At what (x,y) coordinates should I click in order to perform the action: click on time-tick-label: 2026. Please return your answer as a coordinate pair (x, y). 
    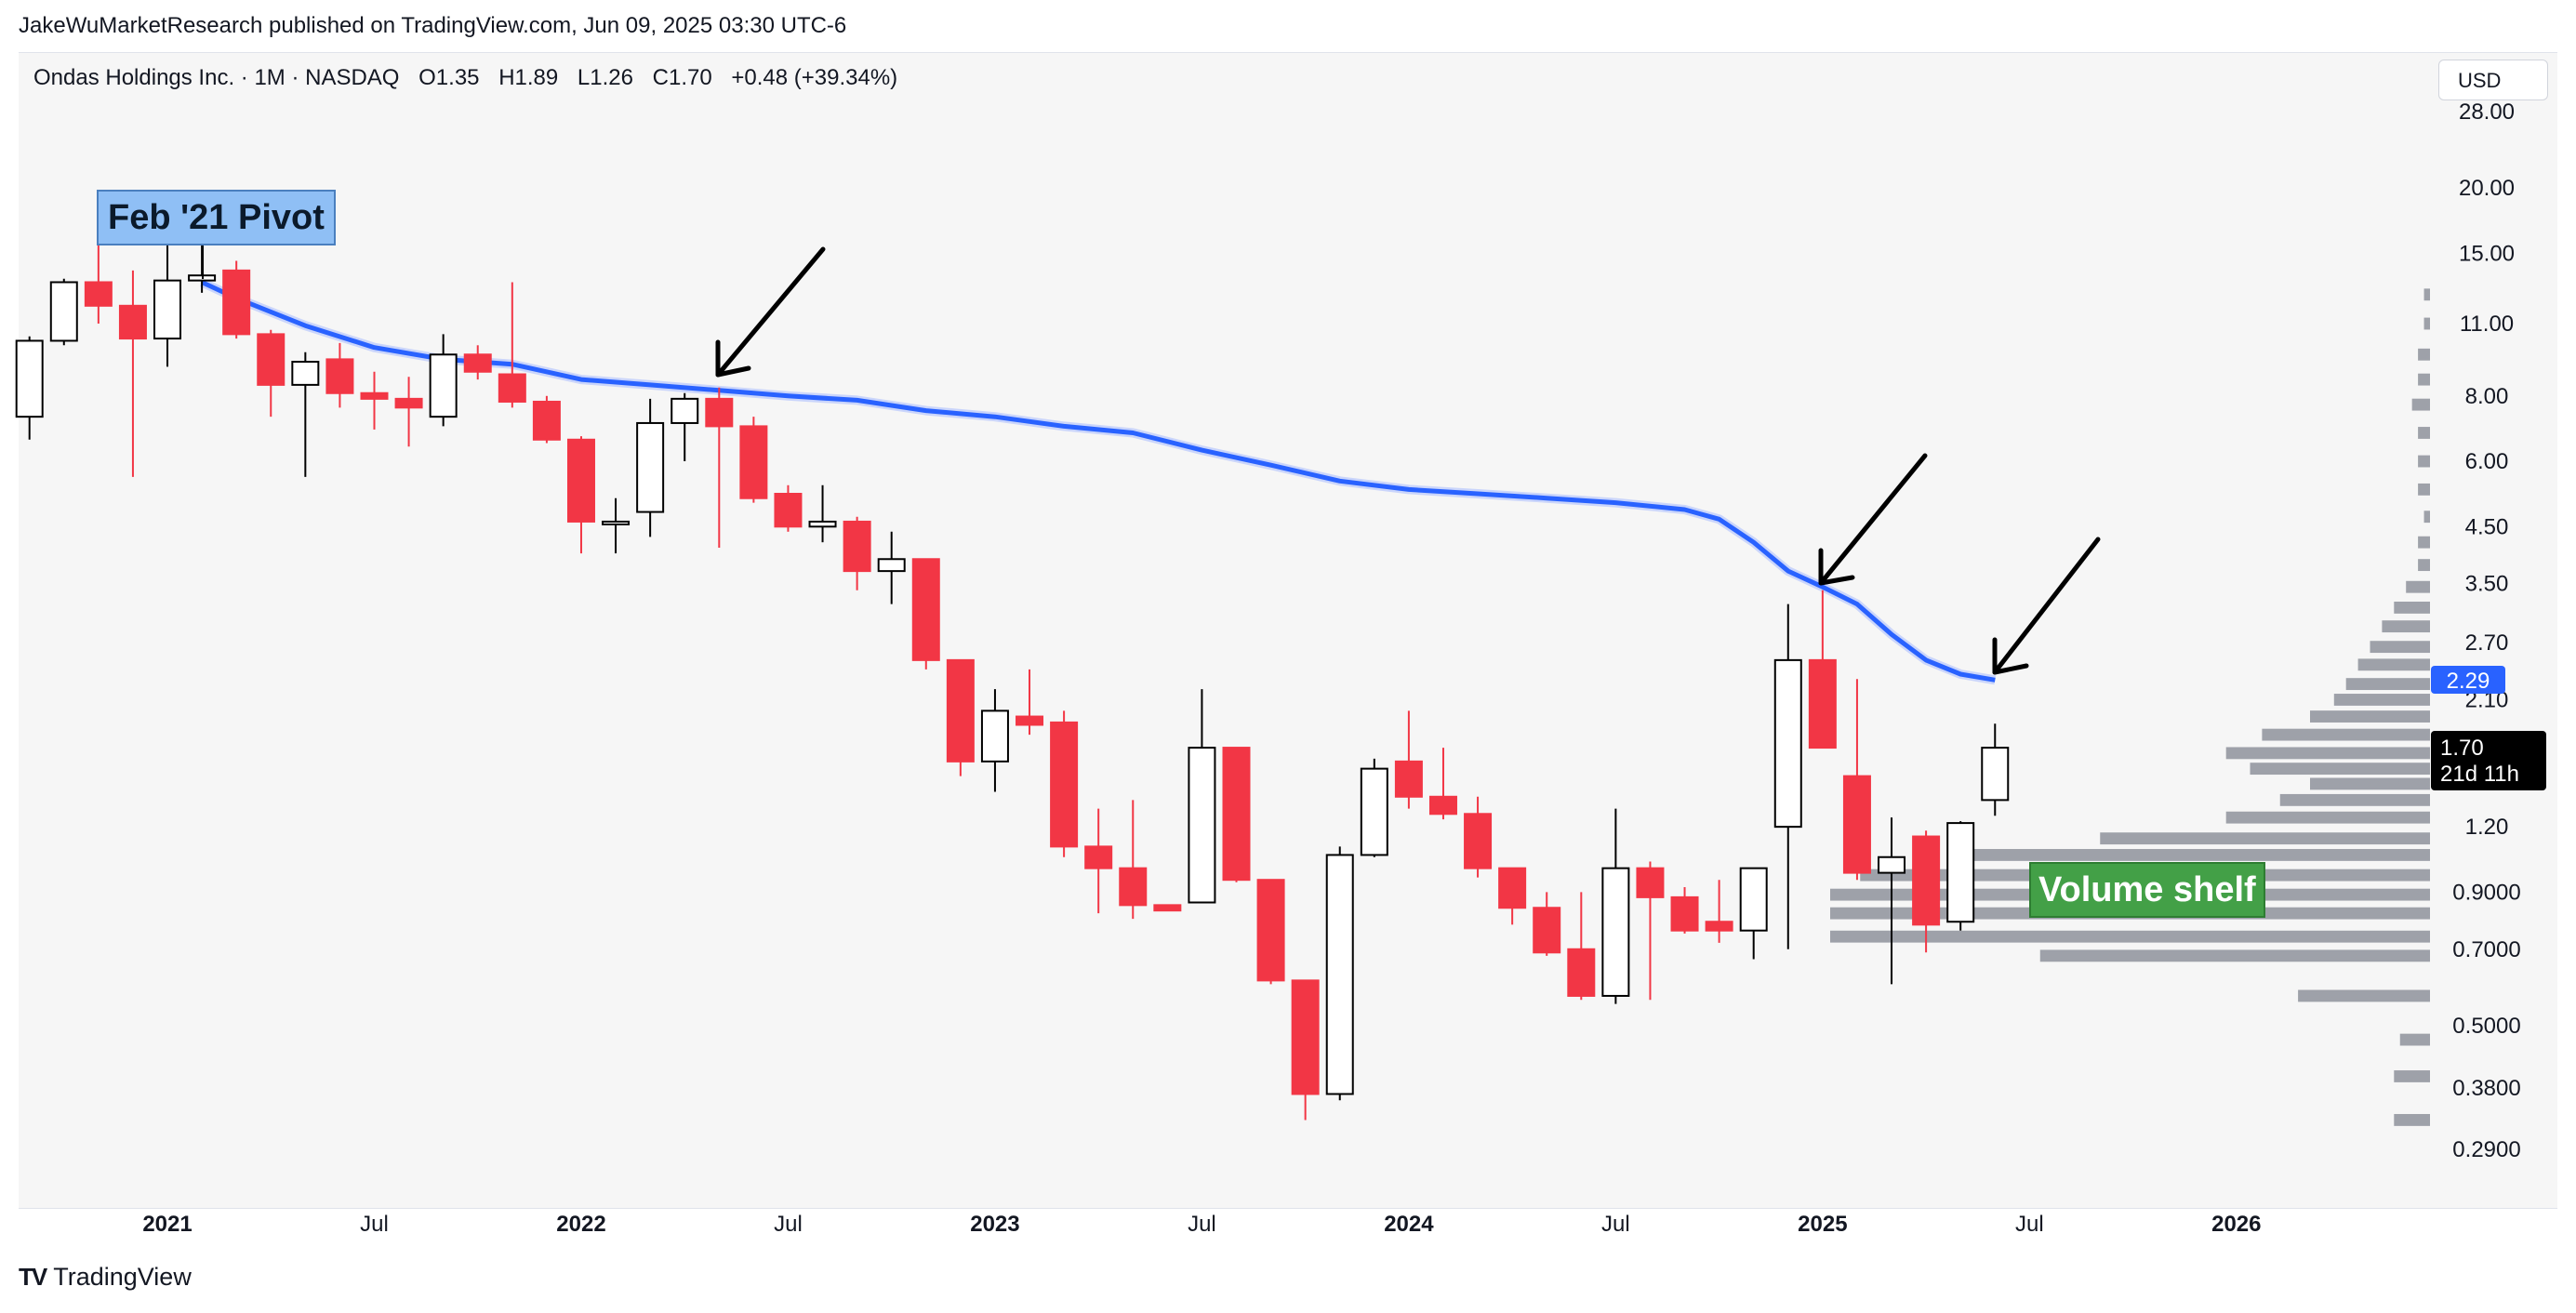
    Looking at the image, I should click on (2236, 1224).